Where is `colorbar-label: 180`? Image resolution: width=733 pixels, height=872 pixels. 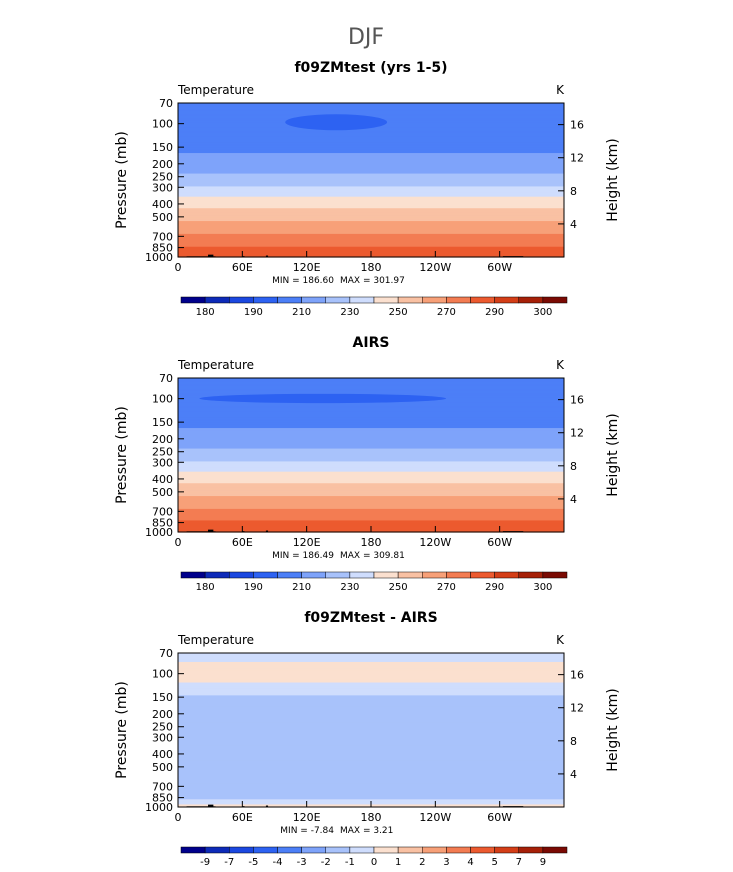 colorbar-label: 180 is located at coordinates (205, 587).